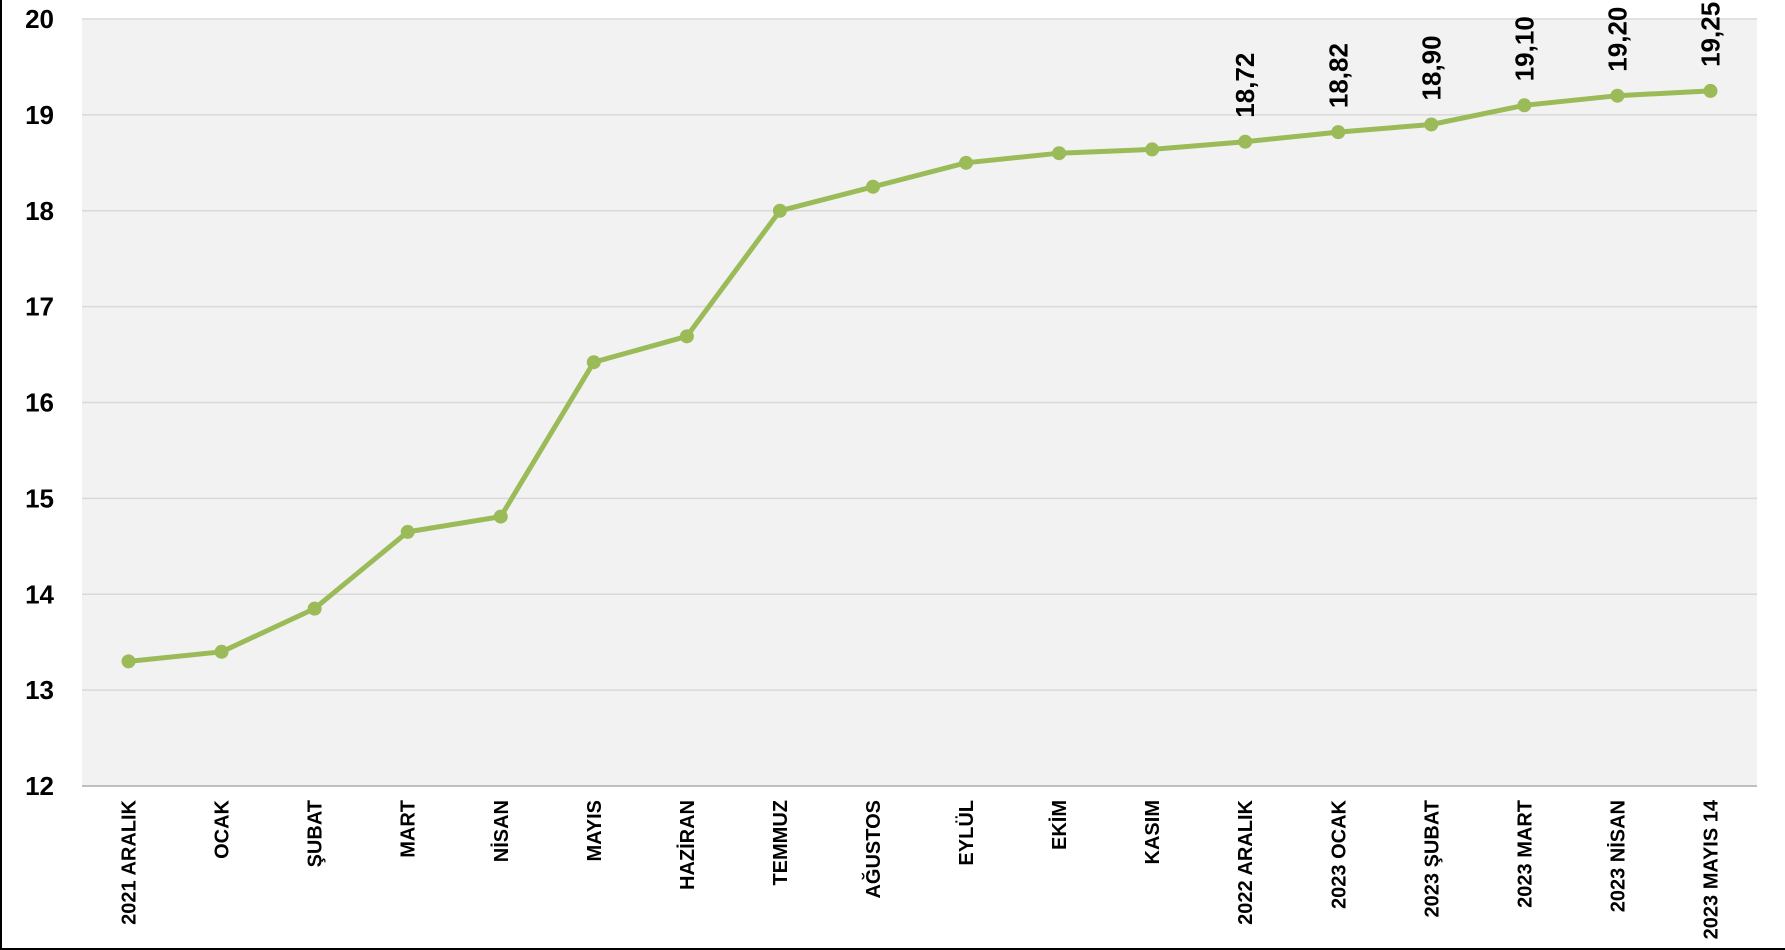  Describe the element at coordinates (1338, 75) in the screenshot. I see `data-label: 18,82` at that location.